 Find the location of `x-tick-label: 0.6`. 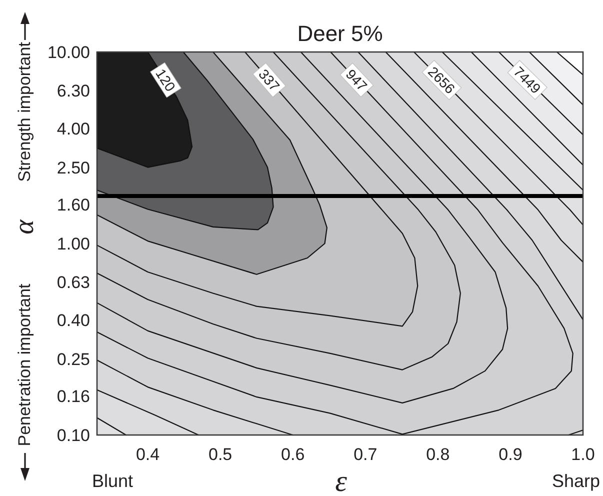

x-tick-label: 0.6 is located at coordinates (293, 454).